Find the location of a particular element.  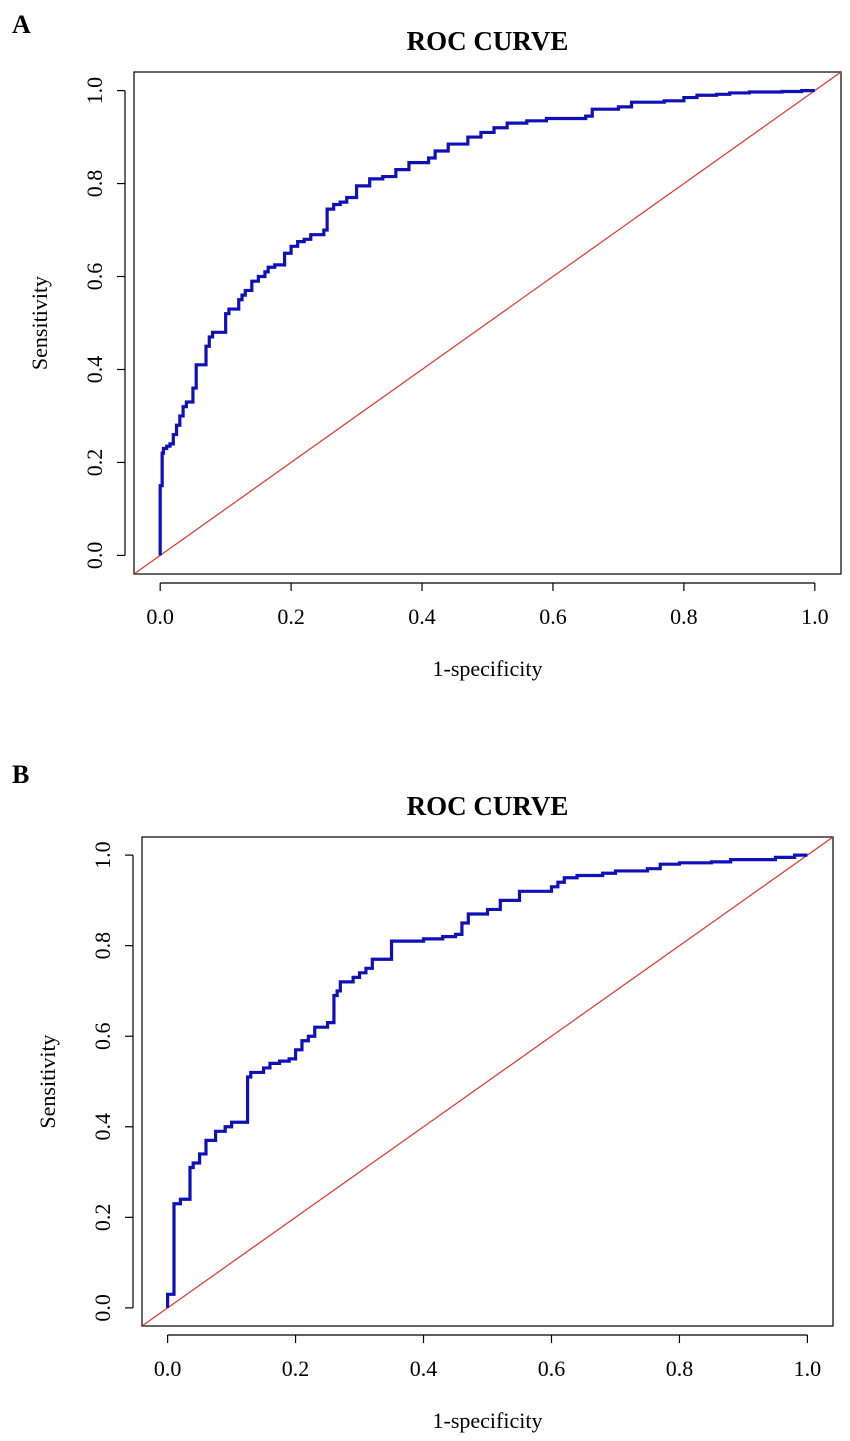

panel-letter-b: B is located at coordinates (21, 774).